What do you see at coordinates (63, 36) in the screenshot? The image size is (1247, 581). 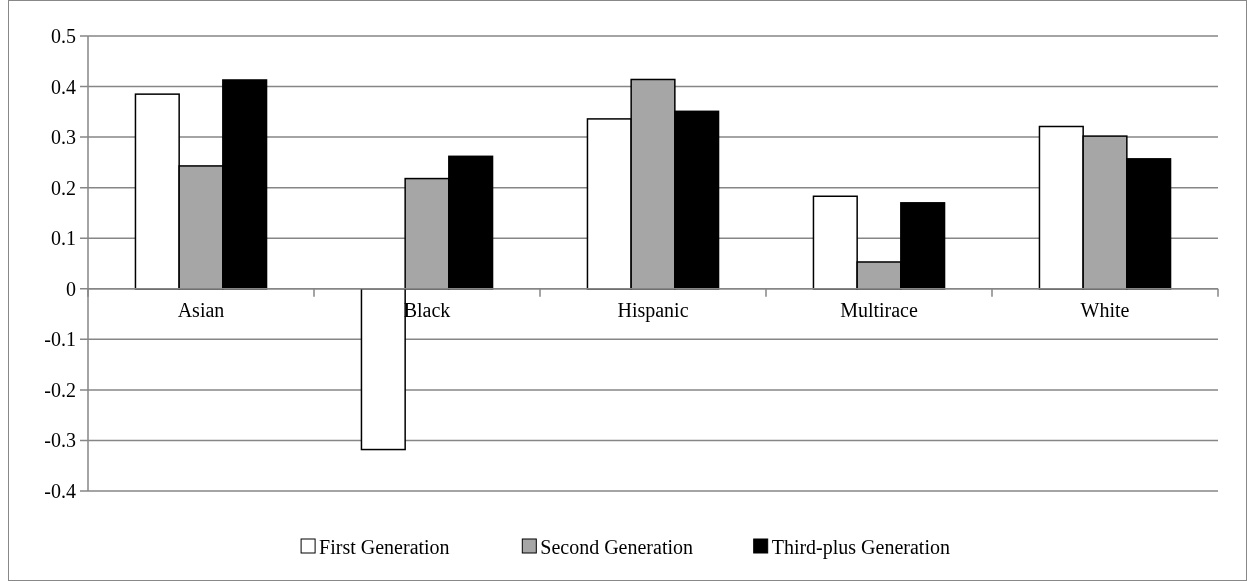 I see `y-tick-label: 0.5` at bounding box center [63, 36].